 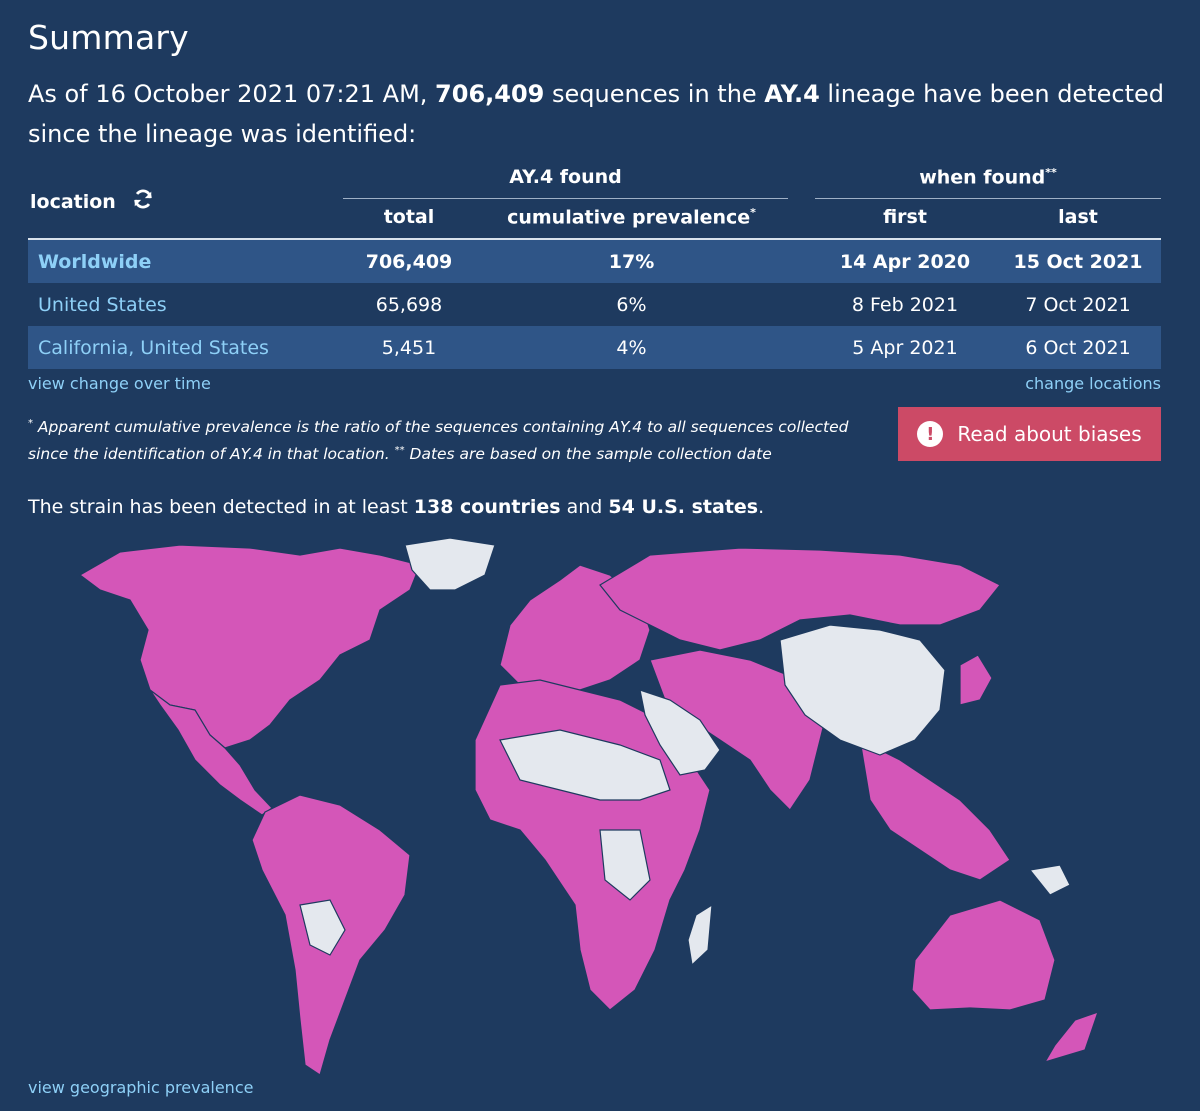 I want to click on row-total: 706,409, so click(x=409, y=262).